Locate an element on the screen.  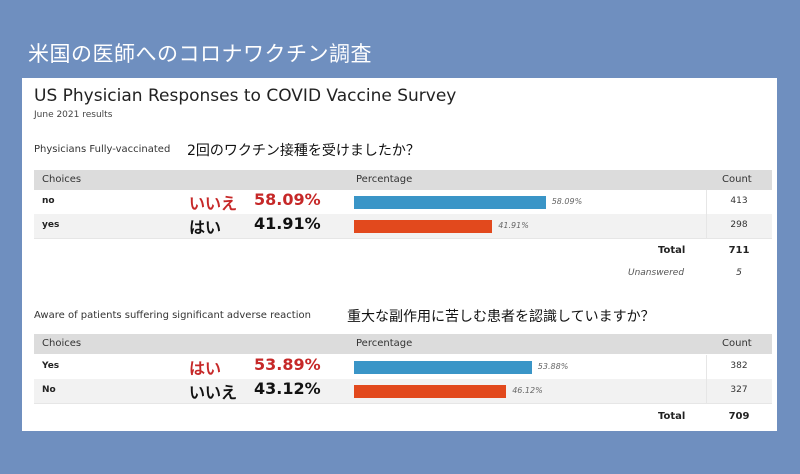
unanswered-value: 5 is located at coordinates (739, 273).